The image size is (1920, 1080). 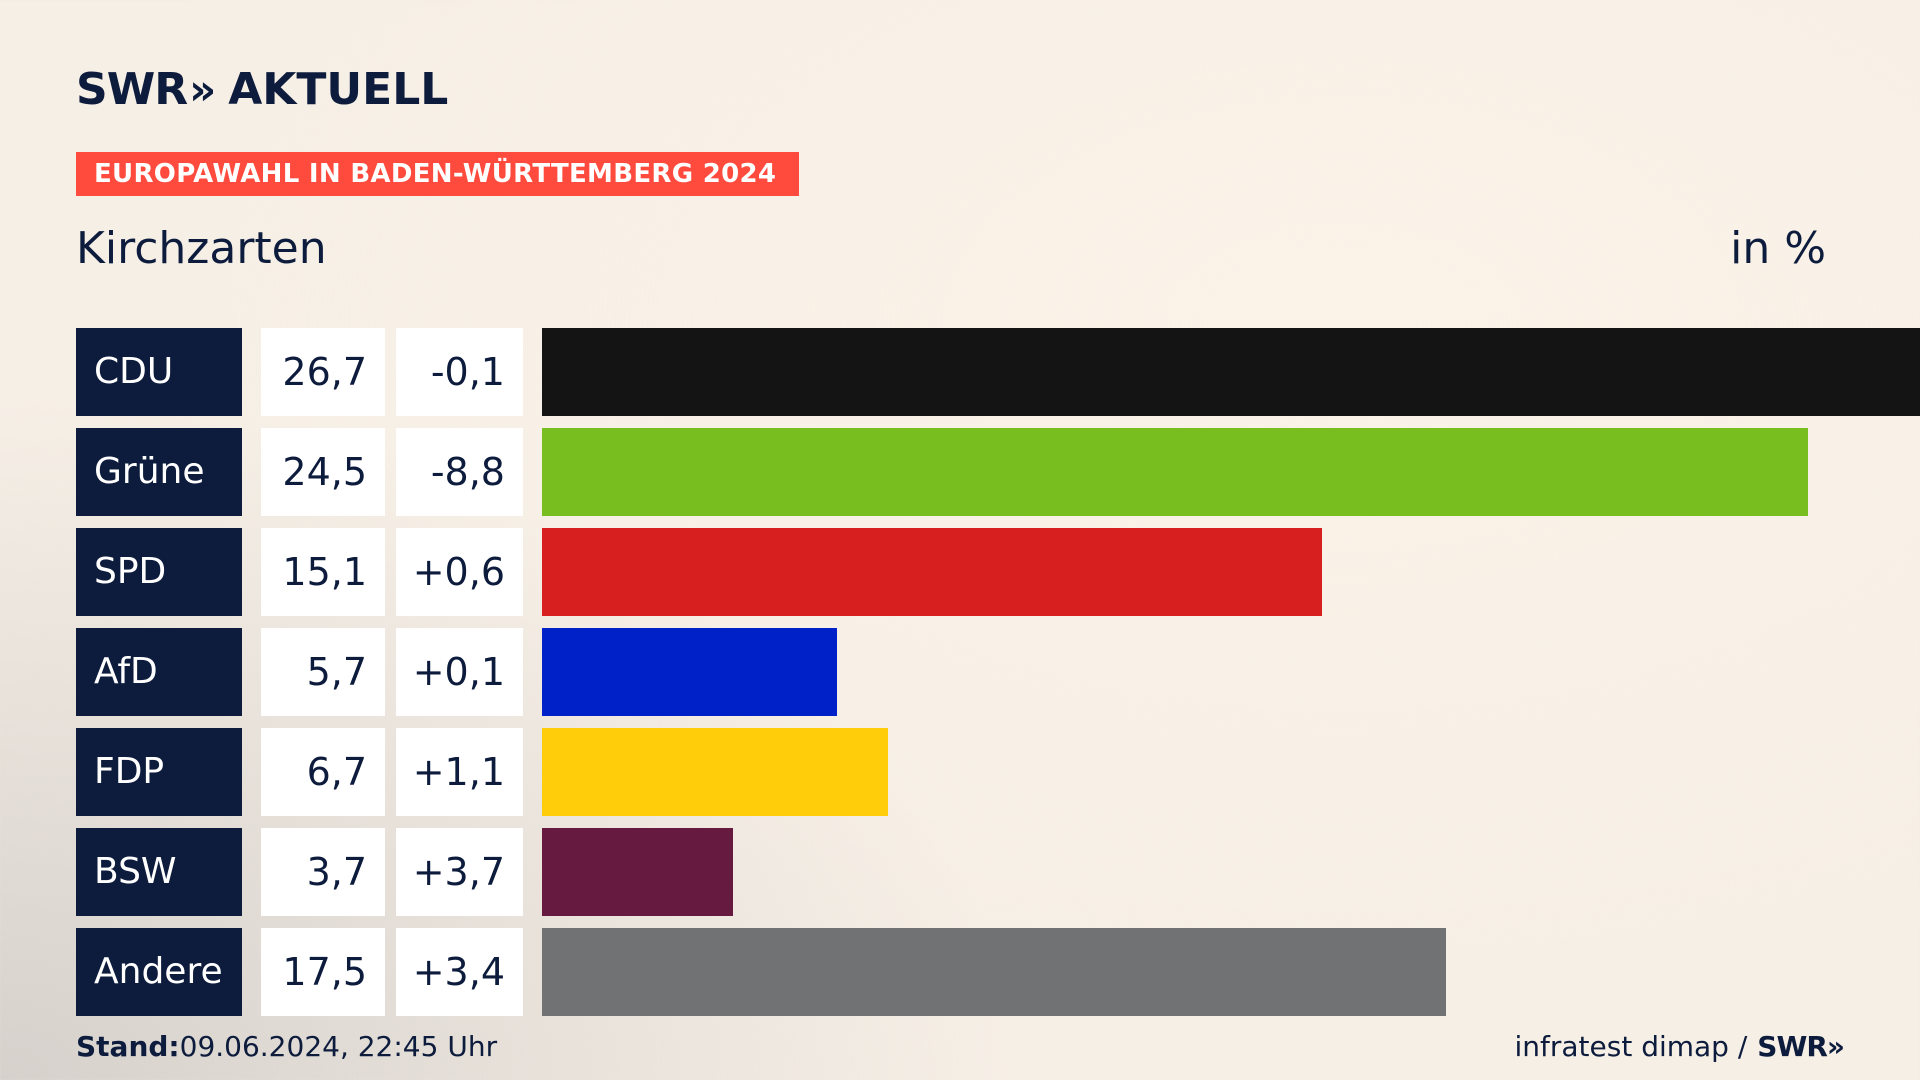 What do you see at coordinates (132, 89) in the screenshot?
I see `brand-name: SWR` at bounding box center [132, 89].